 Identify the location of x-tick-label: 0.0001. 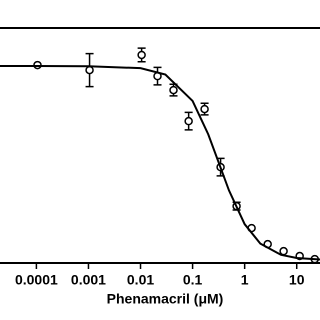
(36, 280).